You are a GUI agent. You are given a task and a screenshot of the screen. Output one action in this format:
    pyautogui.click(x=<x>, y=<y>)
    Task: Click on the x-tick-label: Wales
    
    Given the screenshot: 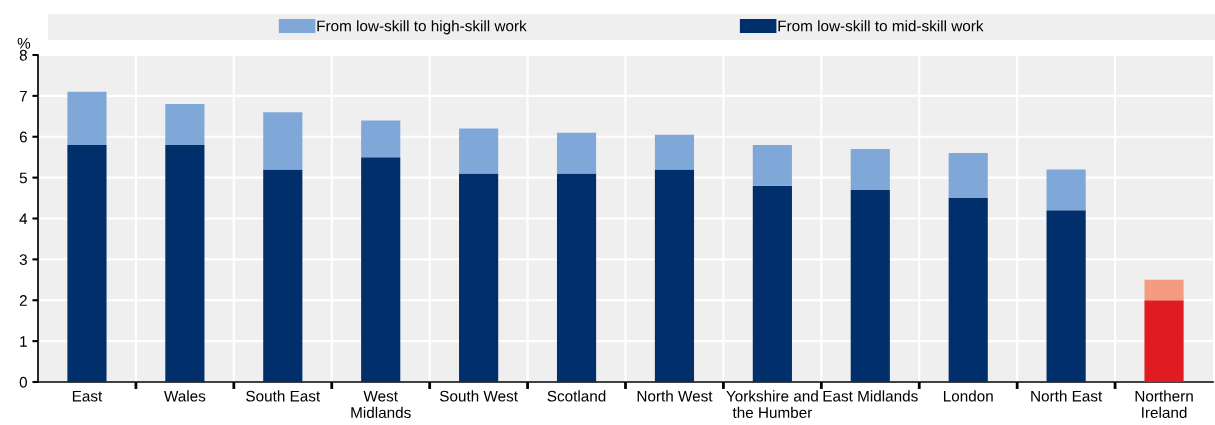 What is the action you would take?
    pyautogui.click(x=185, y=396)
    